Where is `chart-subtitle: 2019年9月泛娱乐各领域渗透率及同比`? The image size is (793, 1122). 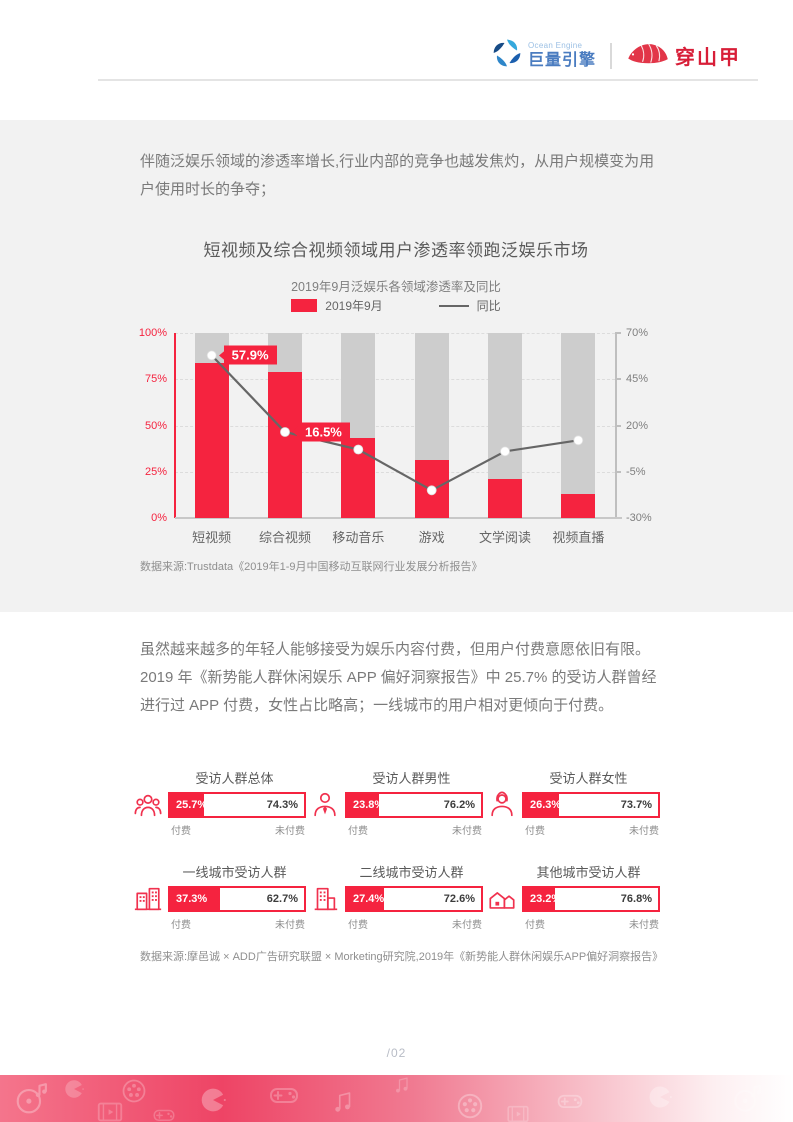
chart-subtitle: 2019年9月泛娱乐各领域渗透率及同比 is located at coordinates (396, 287).